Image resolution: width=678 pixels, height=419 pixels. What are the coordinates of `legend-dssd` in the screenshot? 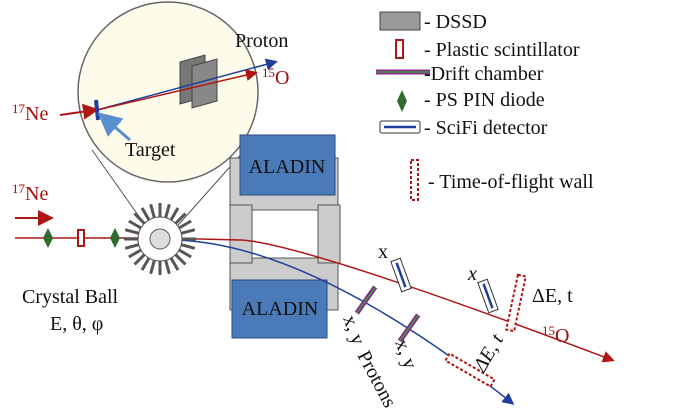 It's located at (400, 21).